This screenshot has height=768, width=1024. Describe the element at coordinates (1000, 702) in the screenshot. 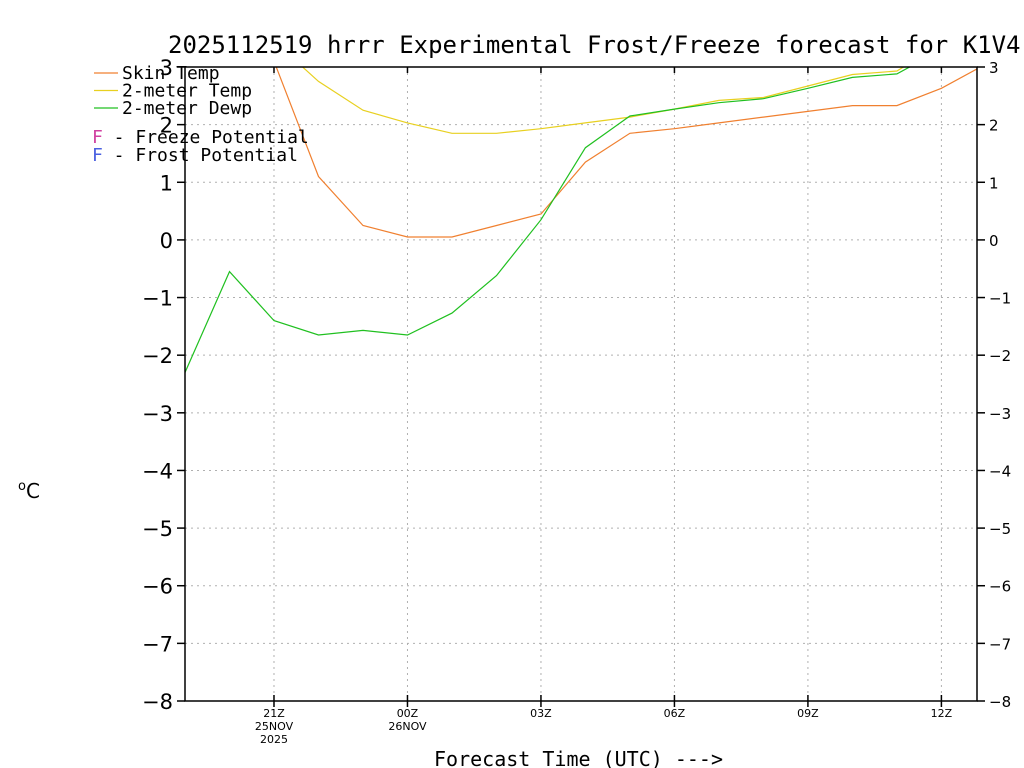

I see `y-tick-label-right: −8` at that location.